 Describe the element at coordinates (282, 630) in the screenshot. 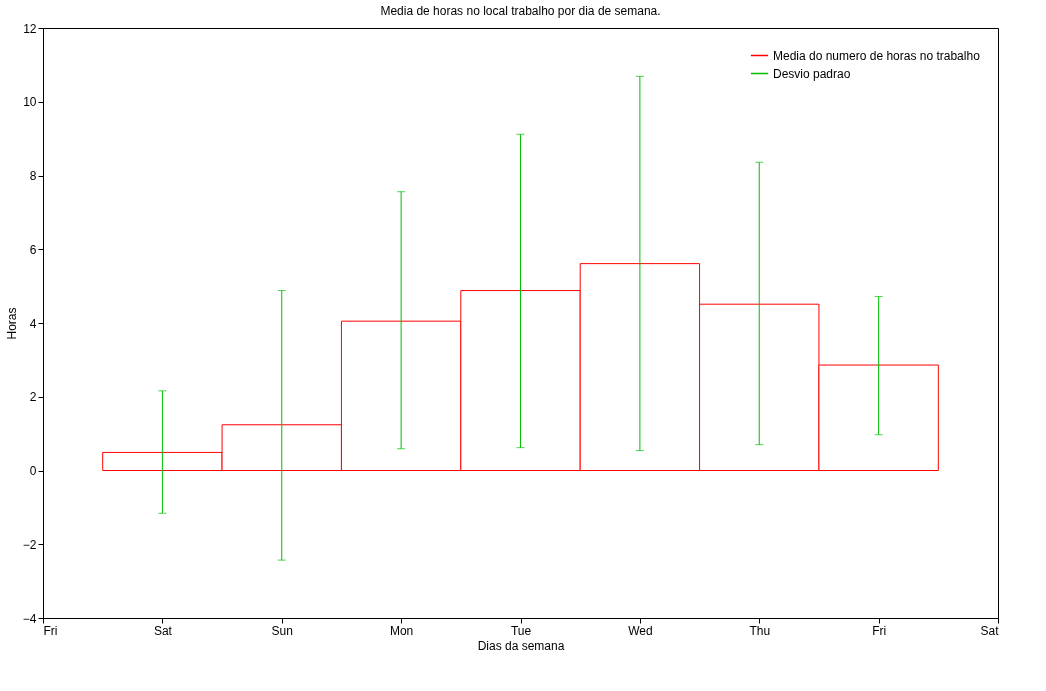

I see `x-tick-label: Sun` at that location.